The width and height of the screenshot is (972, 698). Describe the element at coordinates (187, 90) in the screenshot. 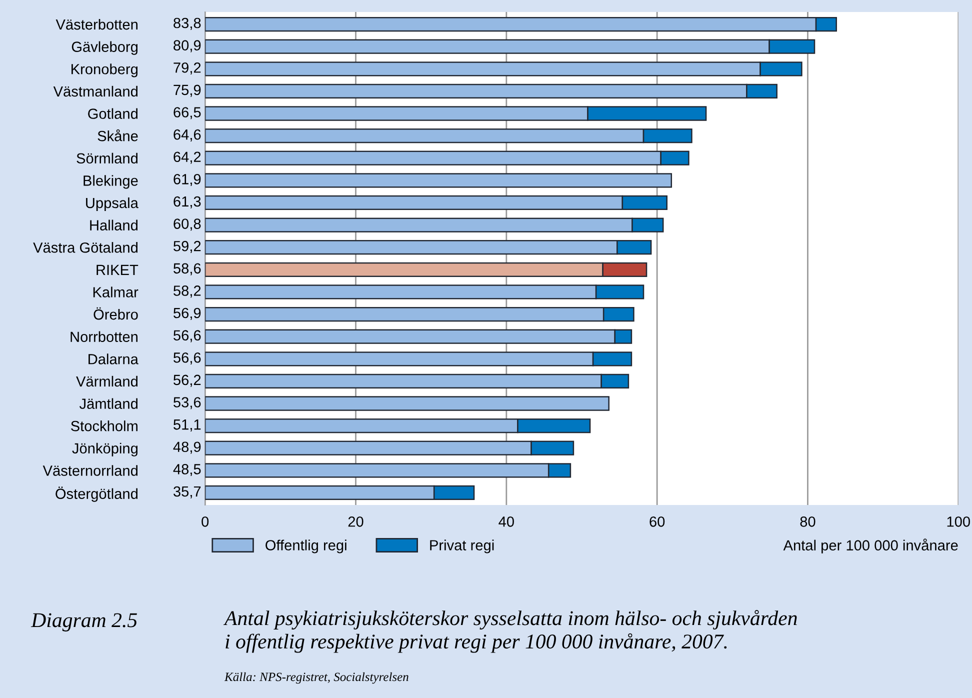

I see `total-label: 75,9` at that location.